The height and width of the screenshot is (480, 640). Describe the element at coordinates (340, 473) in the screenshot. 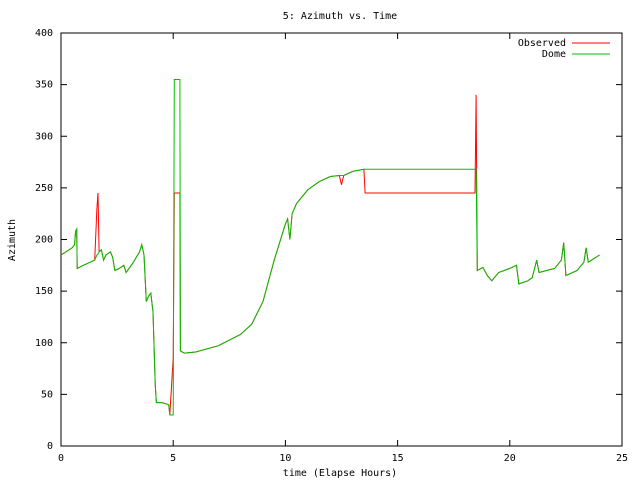

I see `x-axis-label: time (Elapse Hours)` at that location.